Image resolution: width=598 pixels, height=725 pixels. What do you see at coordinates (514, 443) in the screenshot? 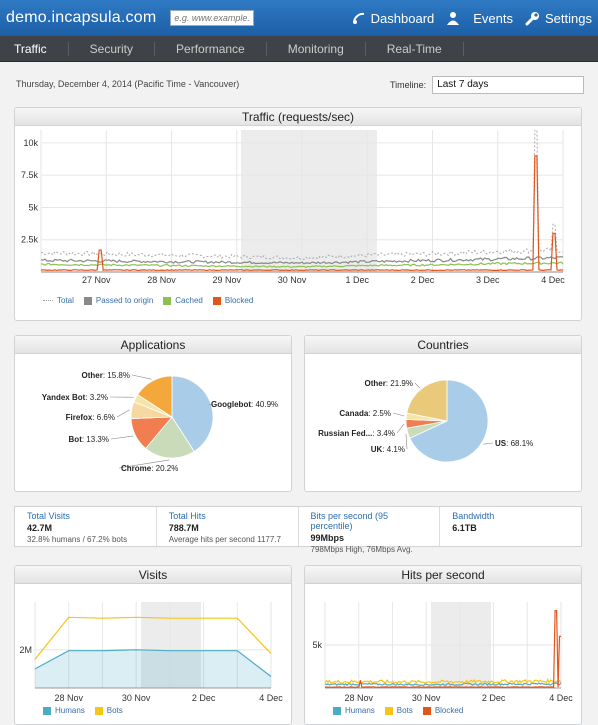
I see `pie-label: US: 68.1%` at bounding box center [514, 443].